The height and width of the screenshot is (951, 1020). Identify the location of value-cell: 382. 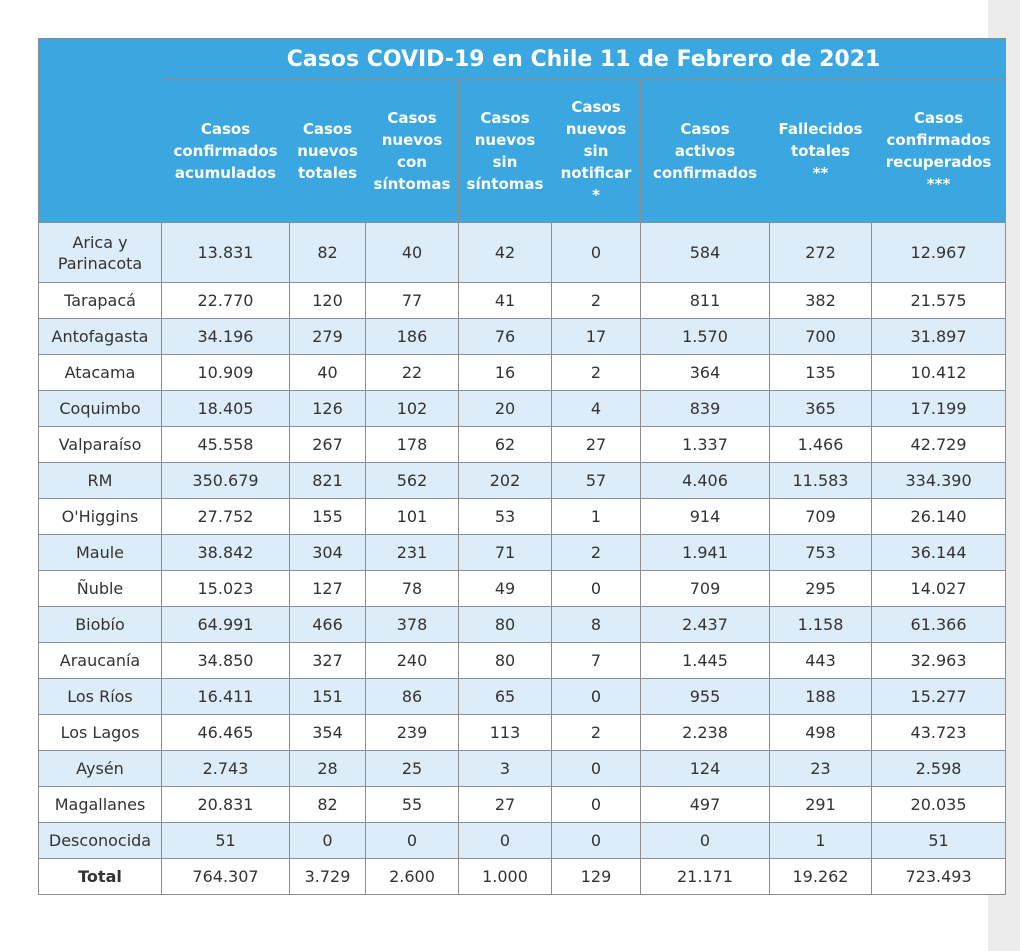
(820, 300).